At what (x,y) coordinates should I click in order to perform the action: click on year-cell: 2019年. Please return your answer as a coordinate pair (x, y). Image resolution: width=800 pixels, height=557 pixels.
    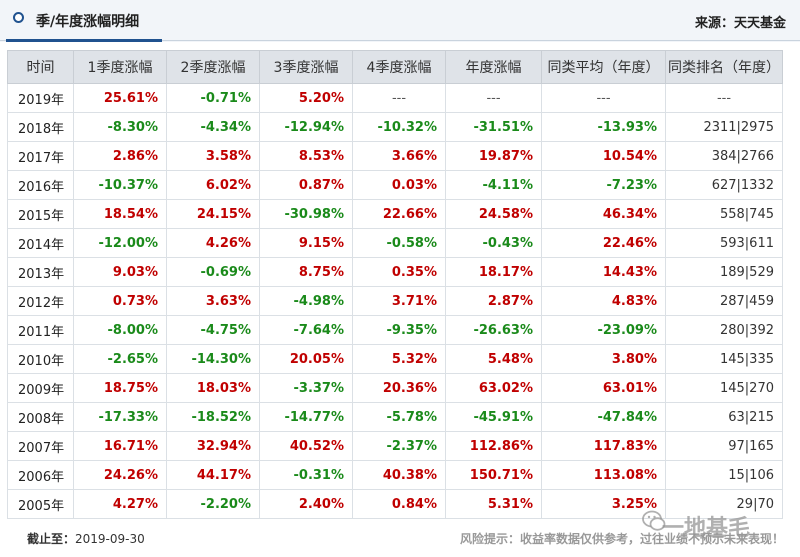
    Looking at the image, I should click on (40, 98).